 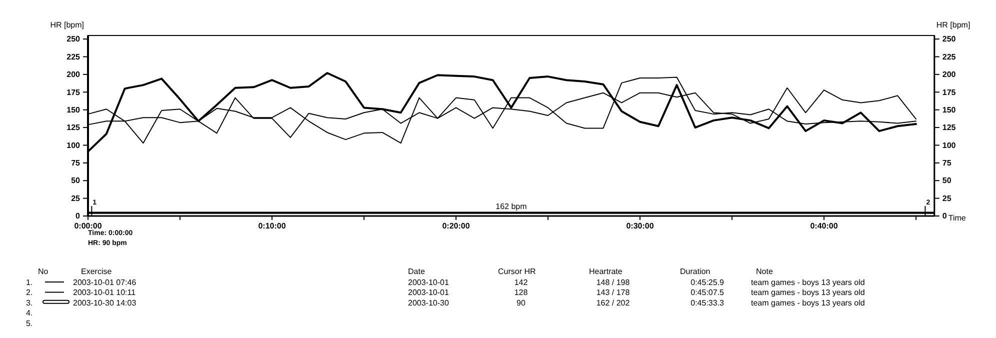 I want to click on text: 162 / 202, so click(x=613, y=303).